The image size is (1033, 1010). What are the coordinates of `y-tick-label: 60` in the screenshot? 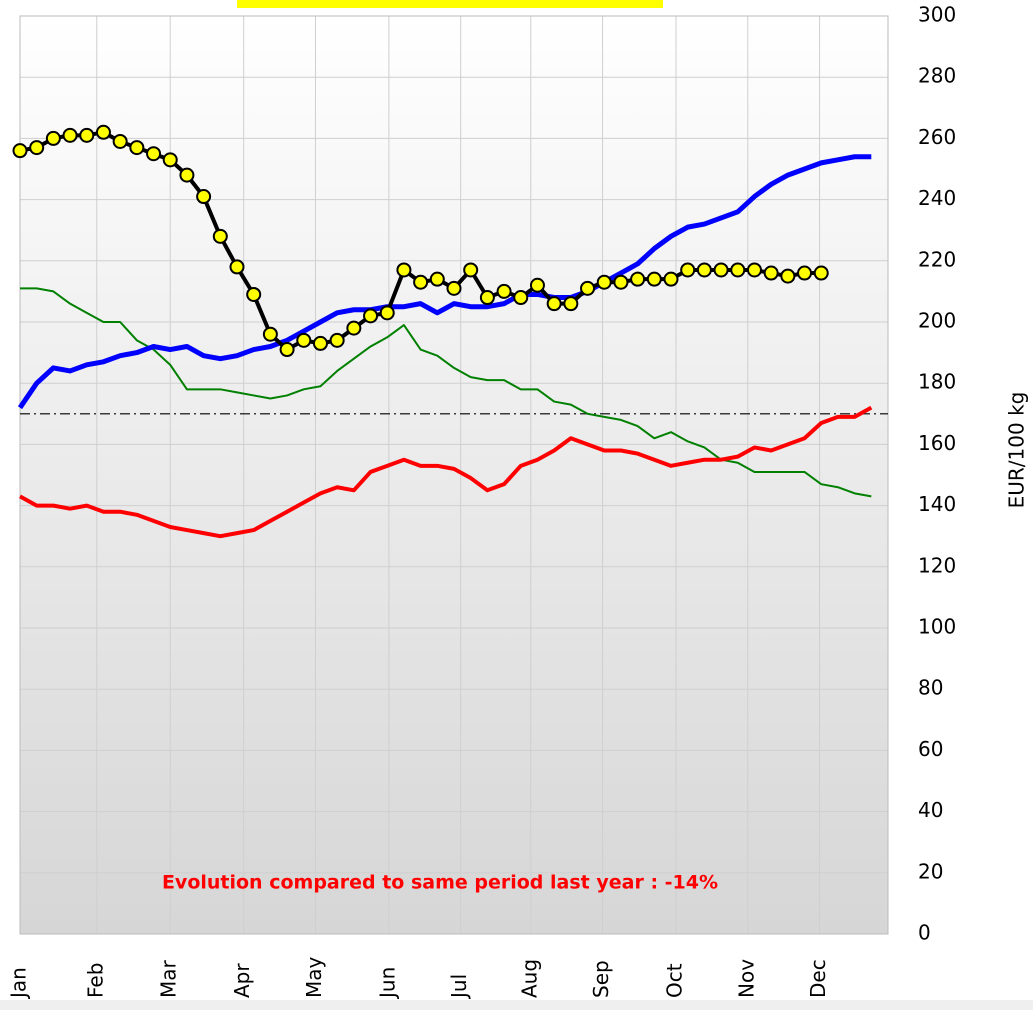 It's located at (930, 749).